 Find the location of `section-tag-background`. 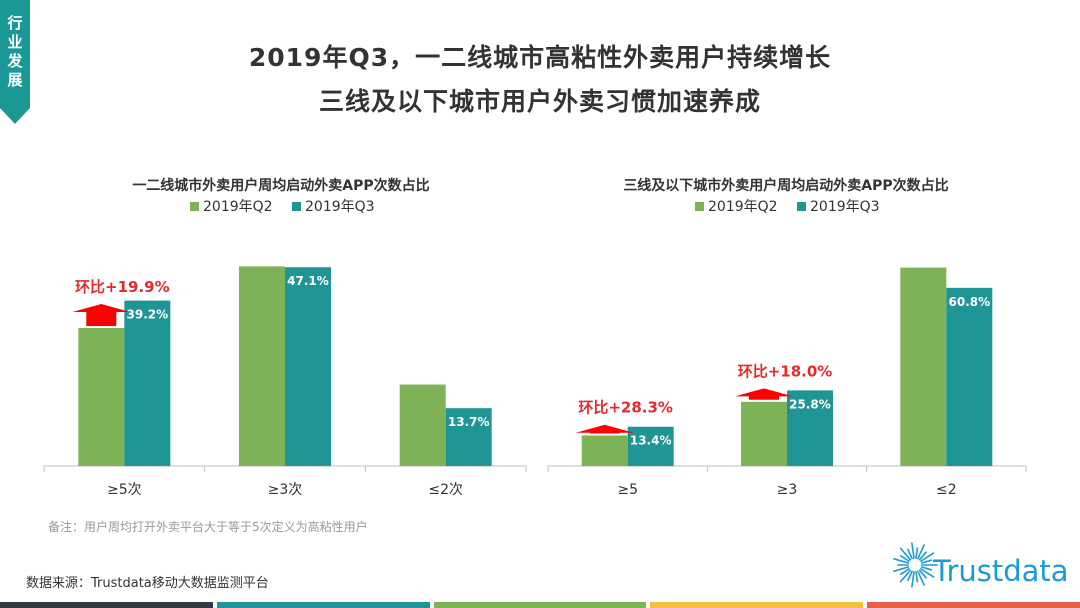

section-tag-background is located at coordinates (15, 62).